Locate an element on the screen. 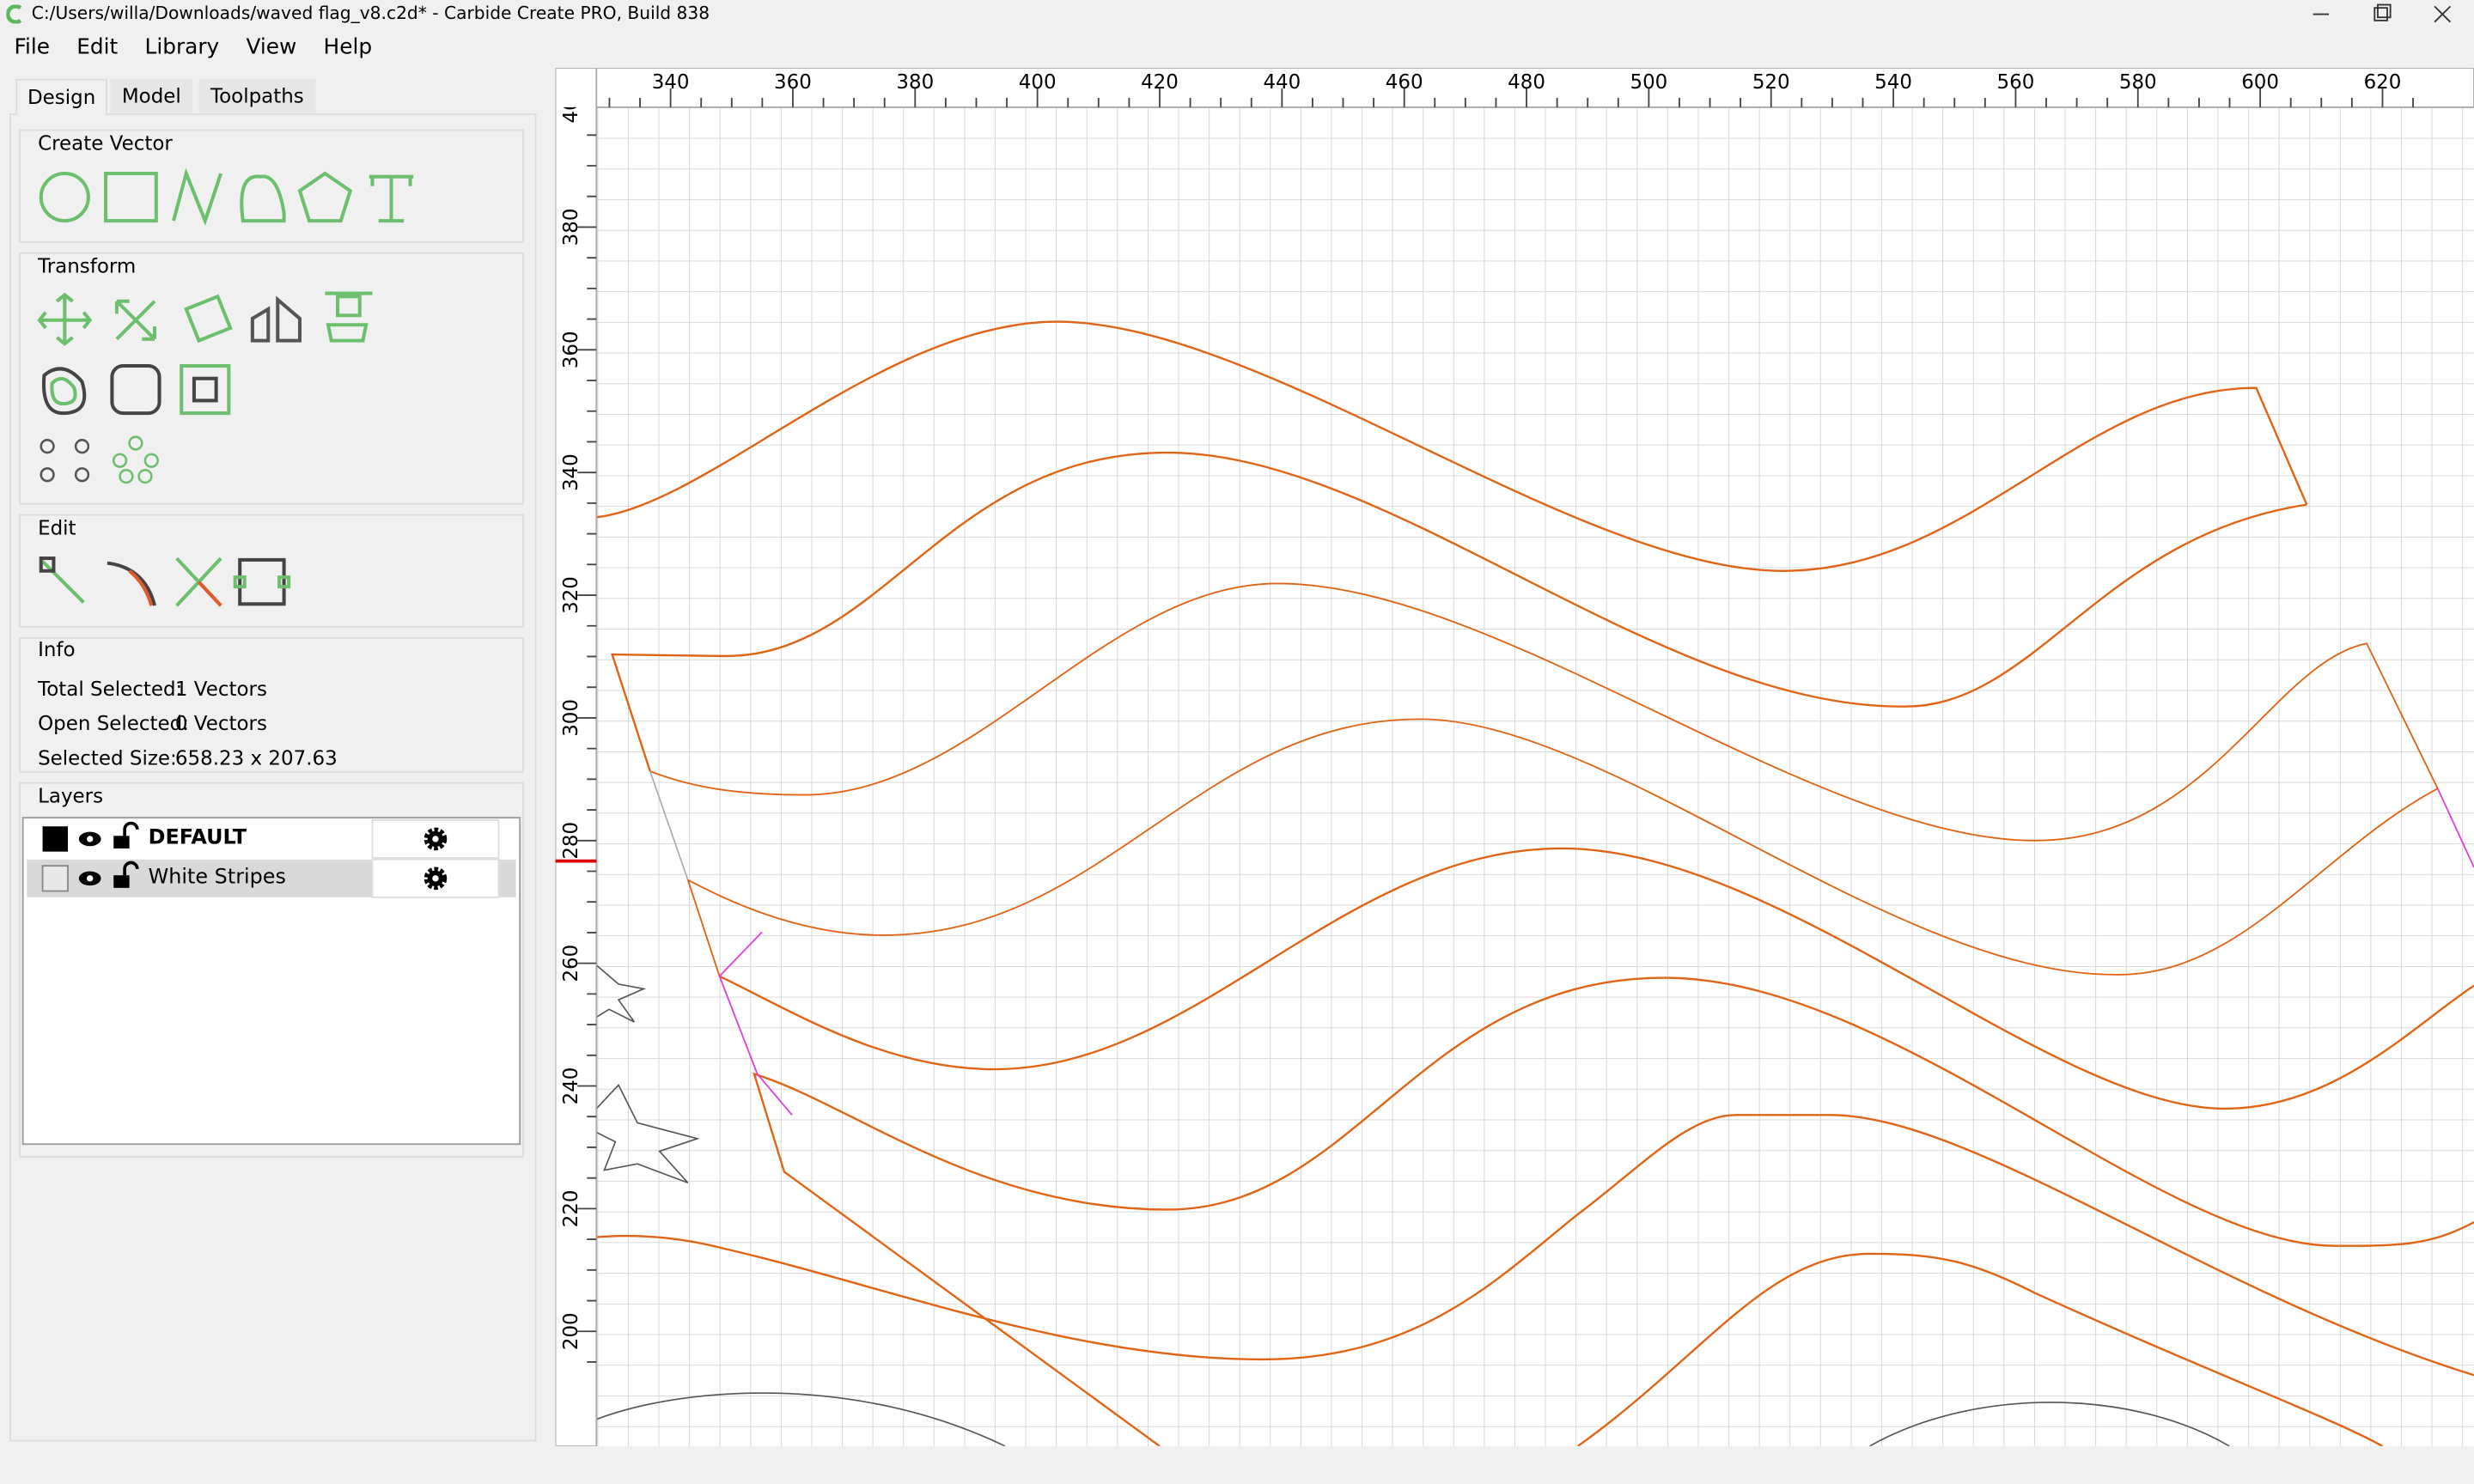 The height and width of the screenshot is (1484, 2474). menu-item: Library is located at coordinates (182, 47).